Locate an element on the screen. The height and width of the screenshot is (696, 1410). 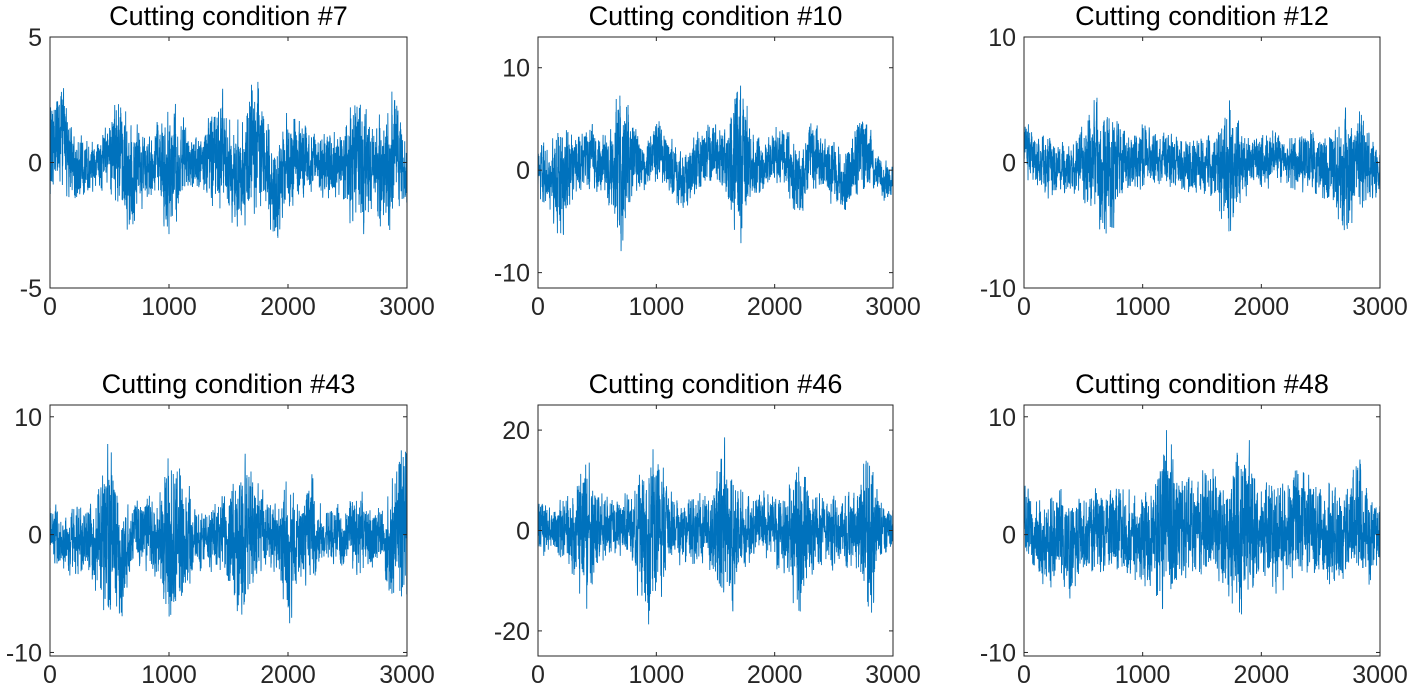
chart-title: Cutting condition #12 is located at coordinates (1202, 16).